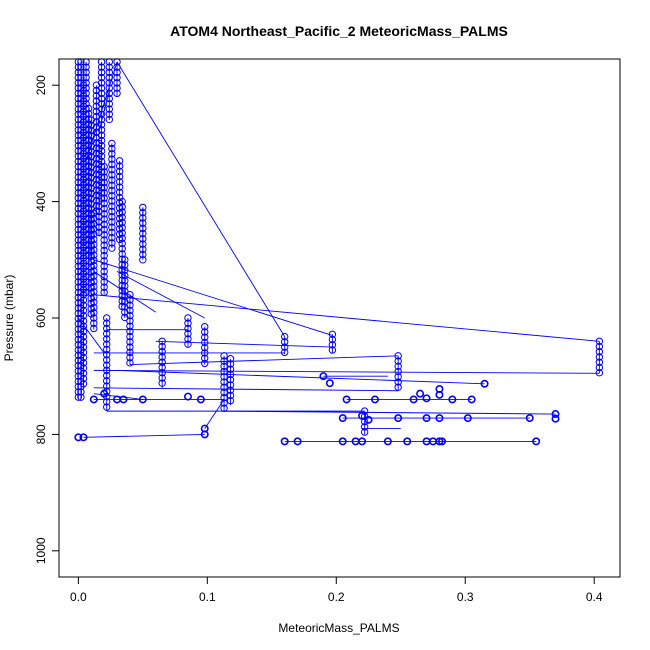 The image size is (650, 650). Describe the element at coordinates (336, 597) in the screenshot. I see `x-tick-label: 0.2` at that location.